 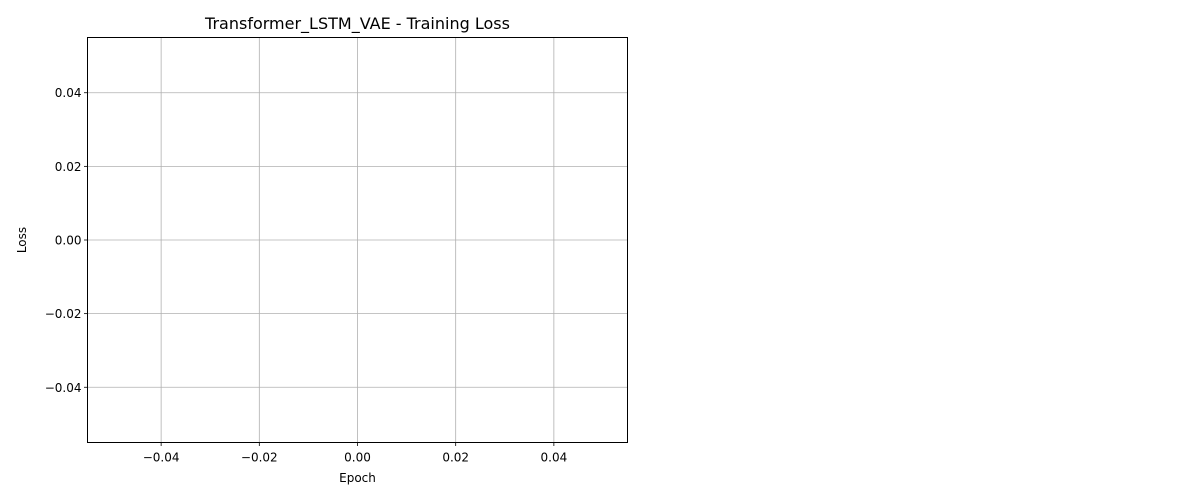 What do you see at coordinates (22, 240) in the screenshot?
I see `y-axis-label: Loss` at bounding box center [22, 240].